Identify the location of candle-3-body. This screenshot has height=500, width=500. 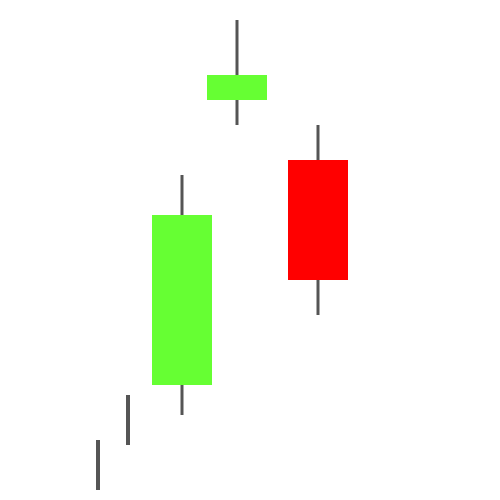
(182, 300).